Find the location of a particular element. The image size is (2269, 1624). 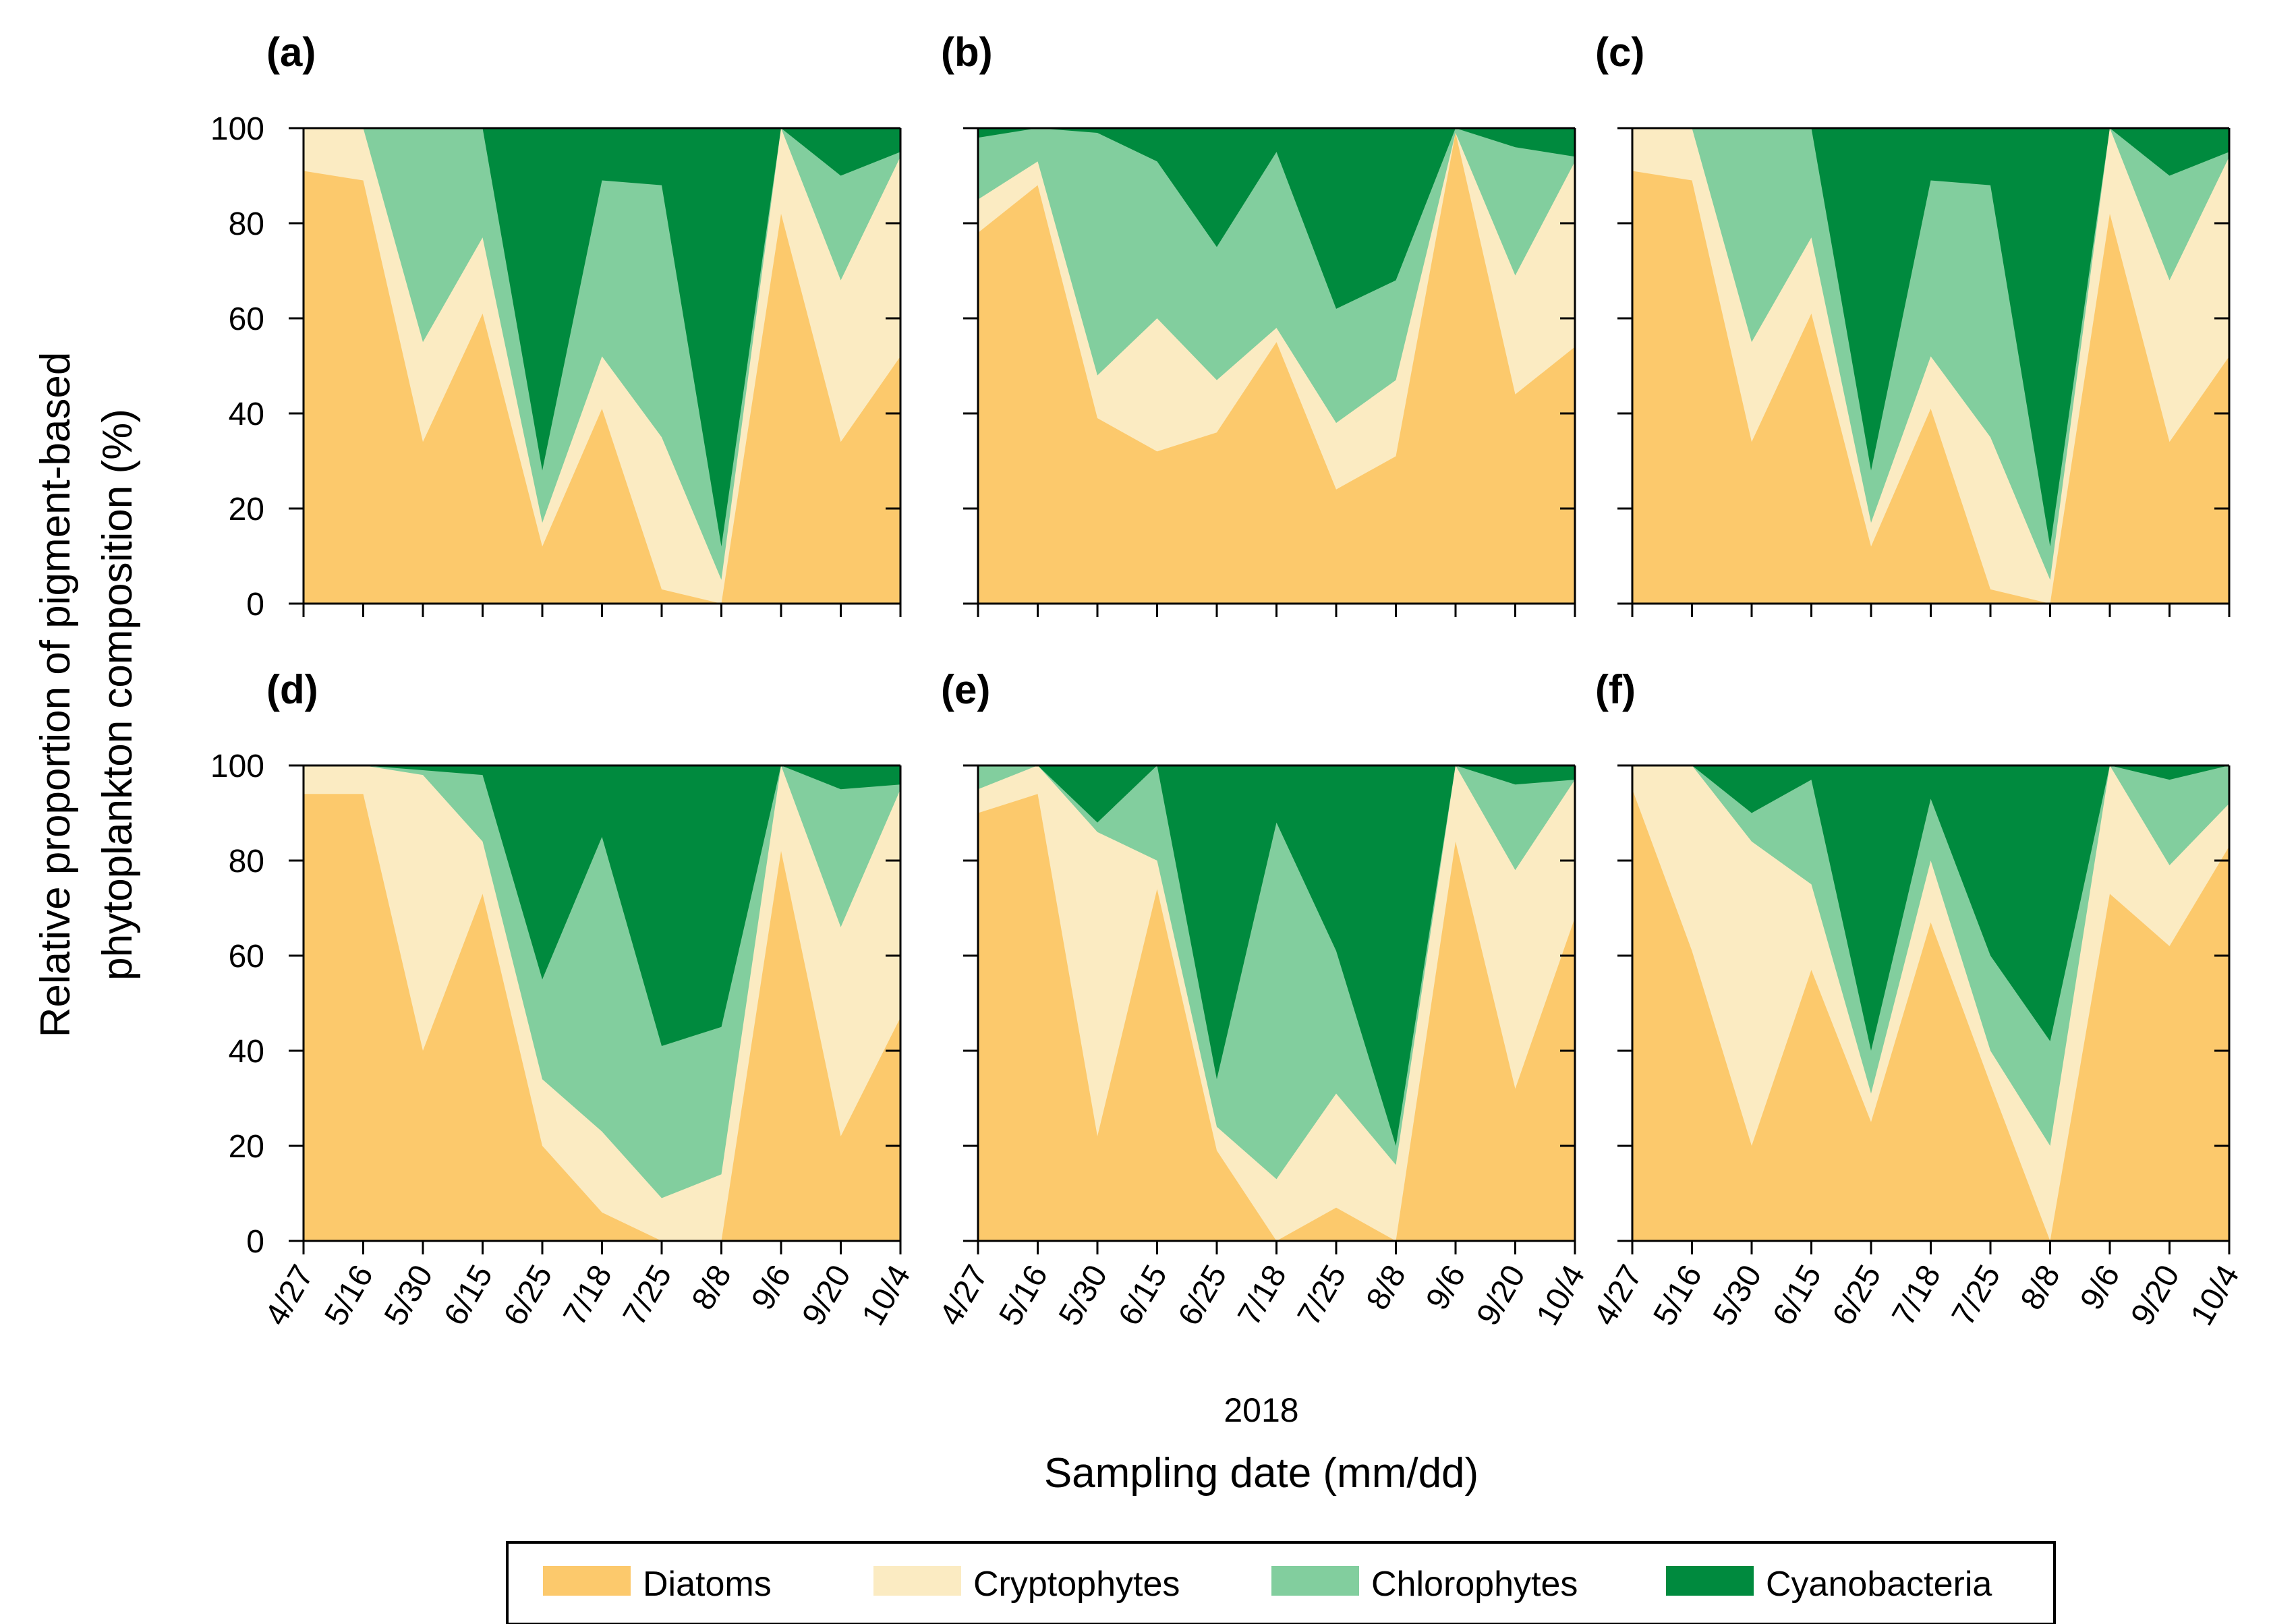

panel-a: 0 20 40 60 80 100(a) is located at coordinates (556, 326).